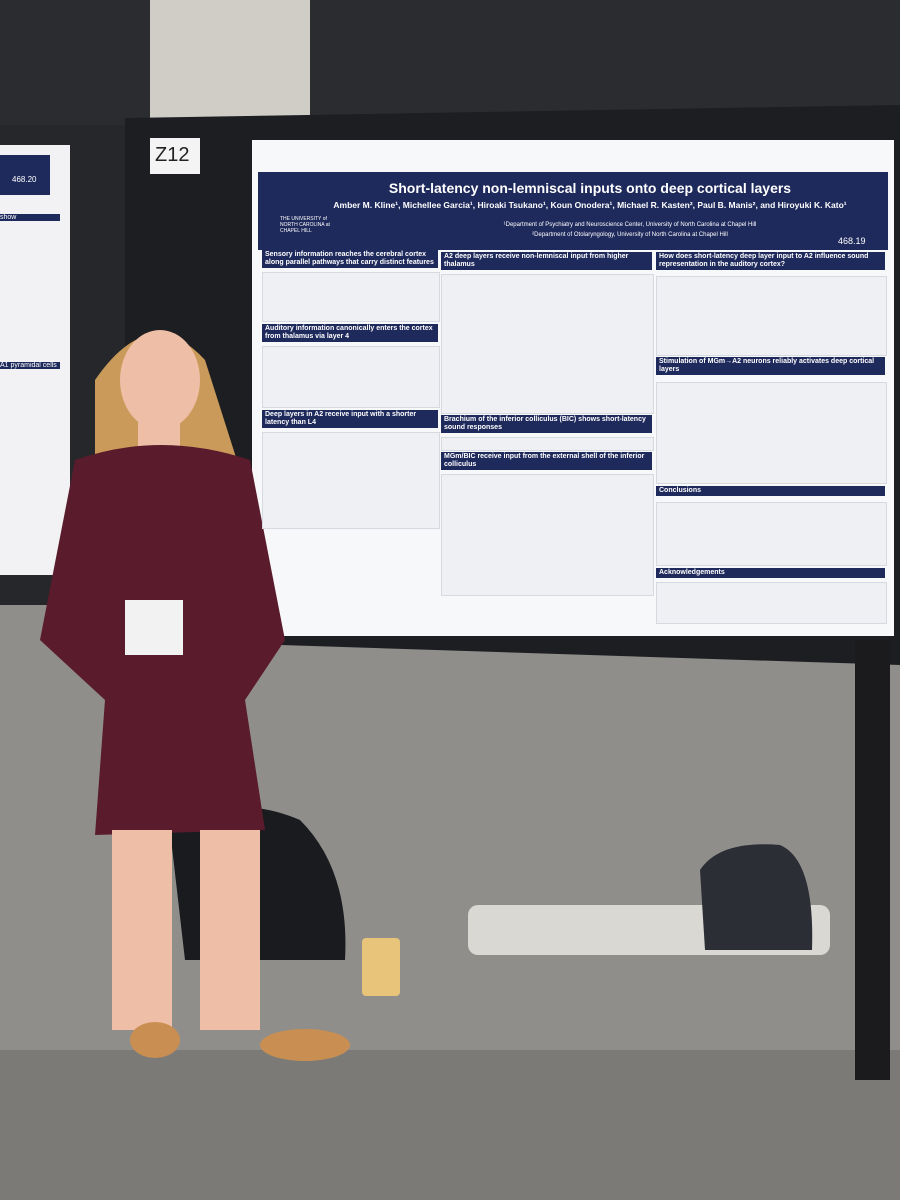 The image size is (900, 1200). I want to click on poster-id: 468.19, so click(852, 241).